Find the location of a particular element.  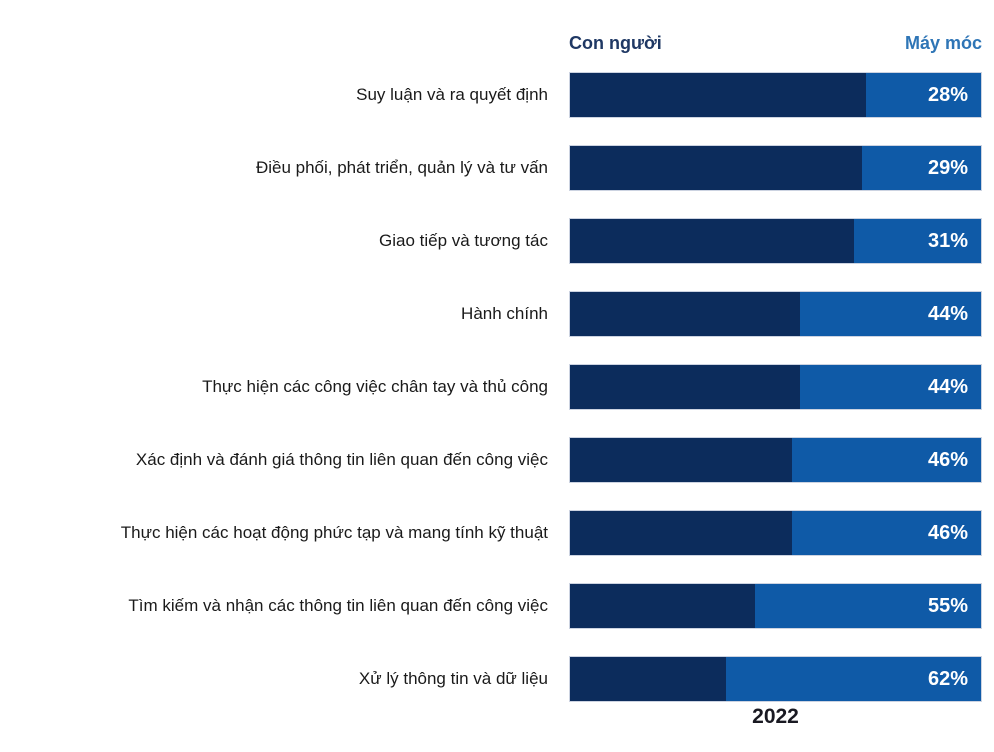

machine-percent-label: 28% is located at coordinates (947, 94).